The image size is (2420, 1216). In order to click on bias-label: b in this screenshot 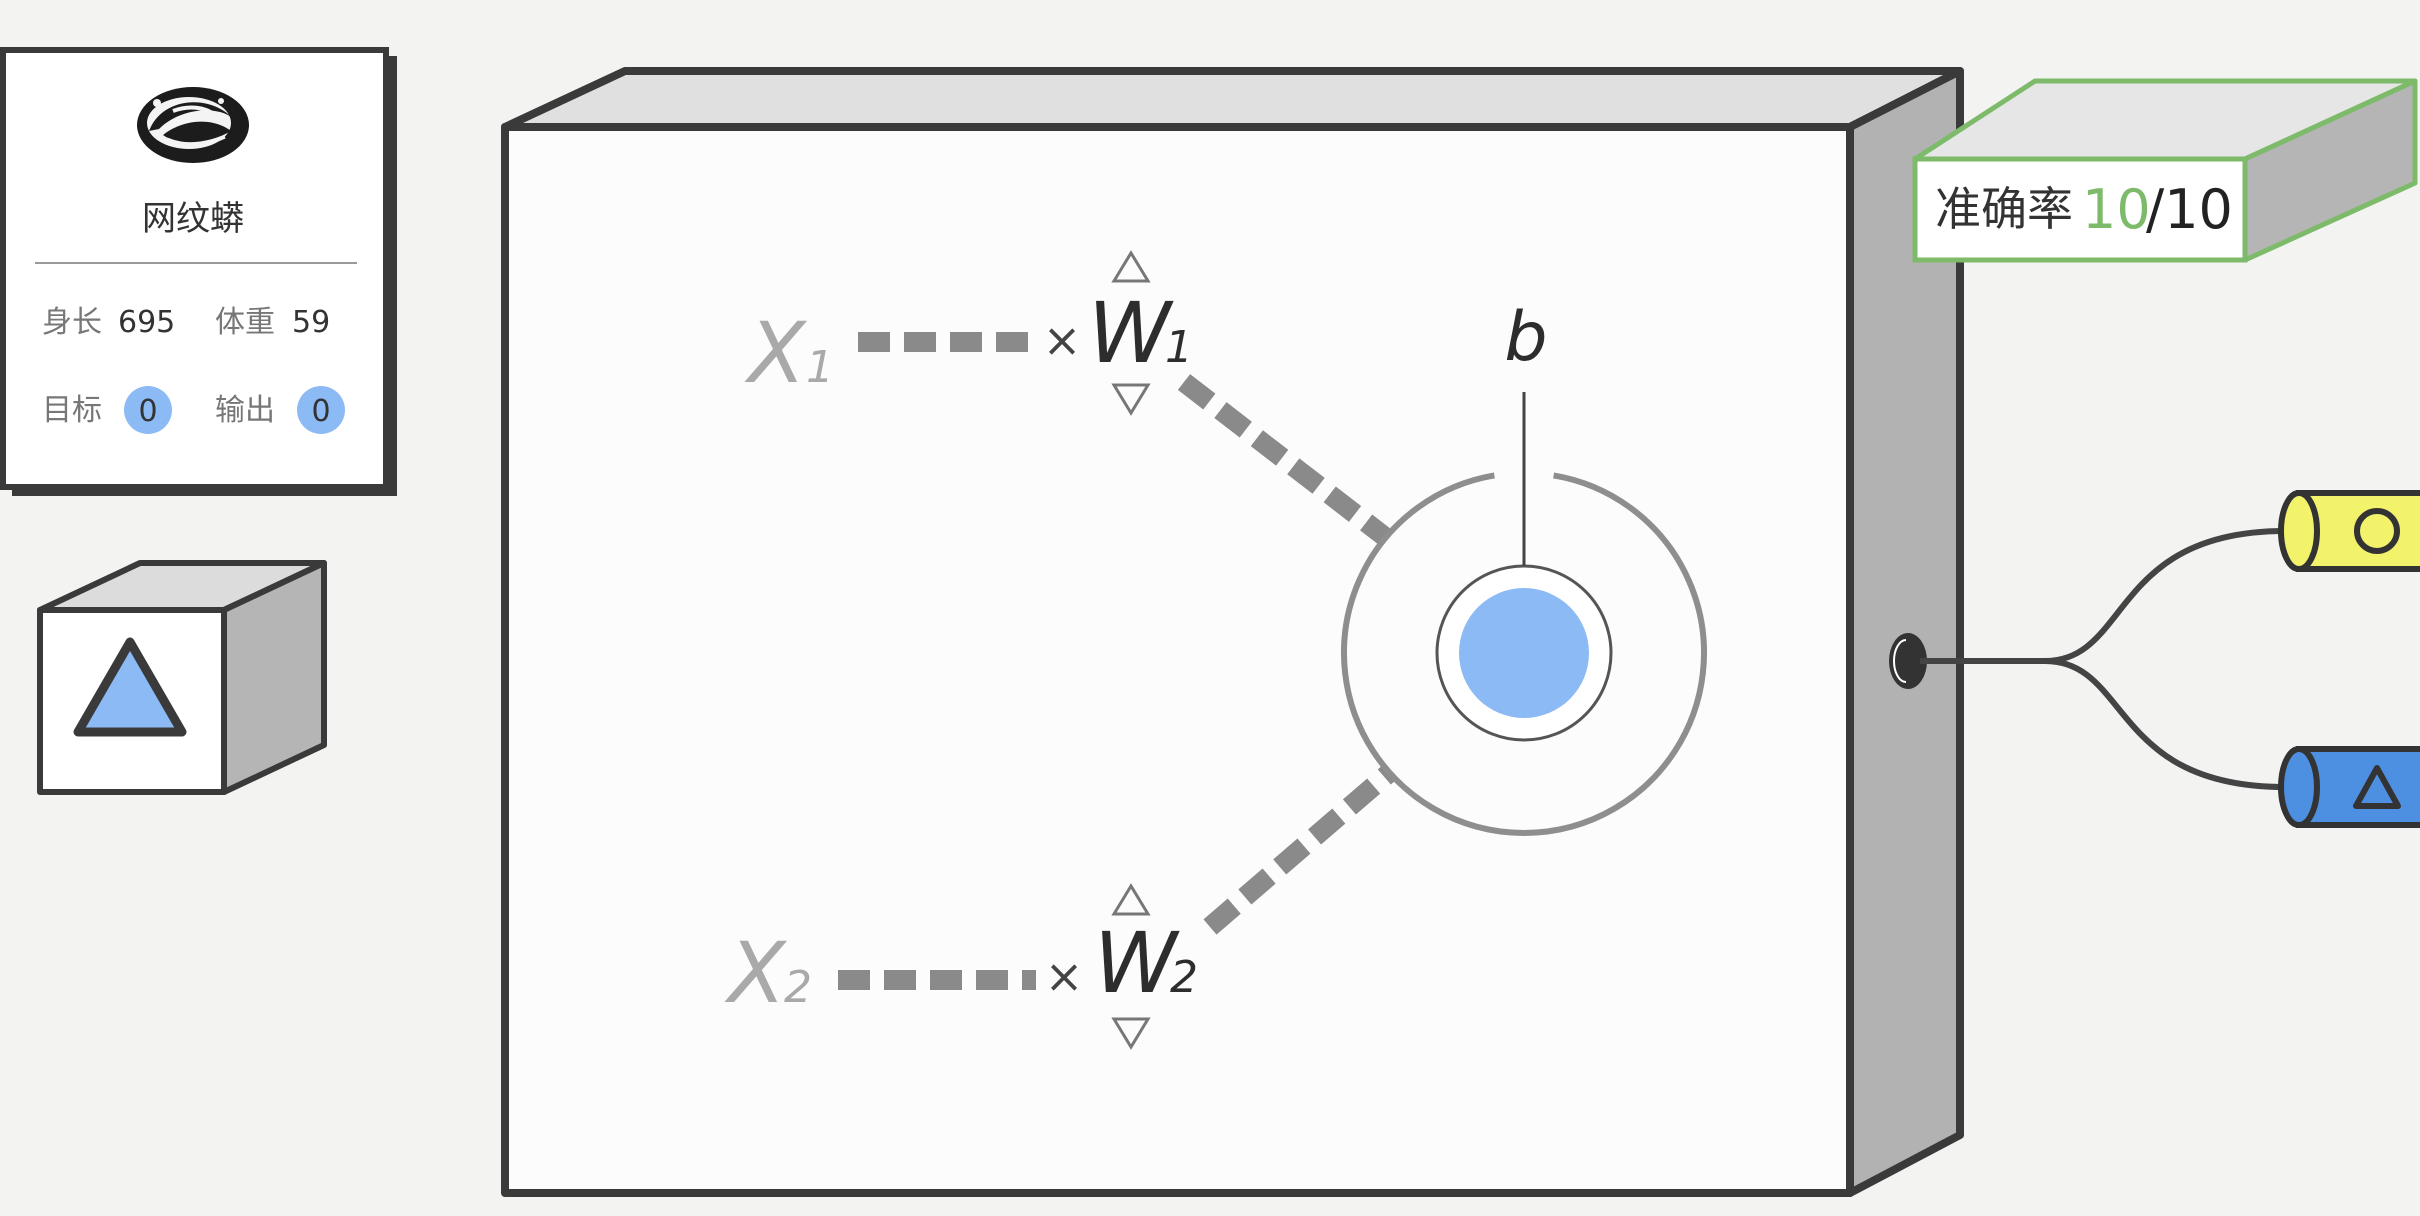, I will do `click(1525, 337)`.